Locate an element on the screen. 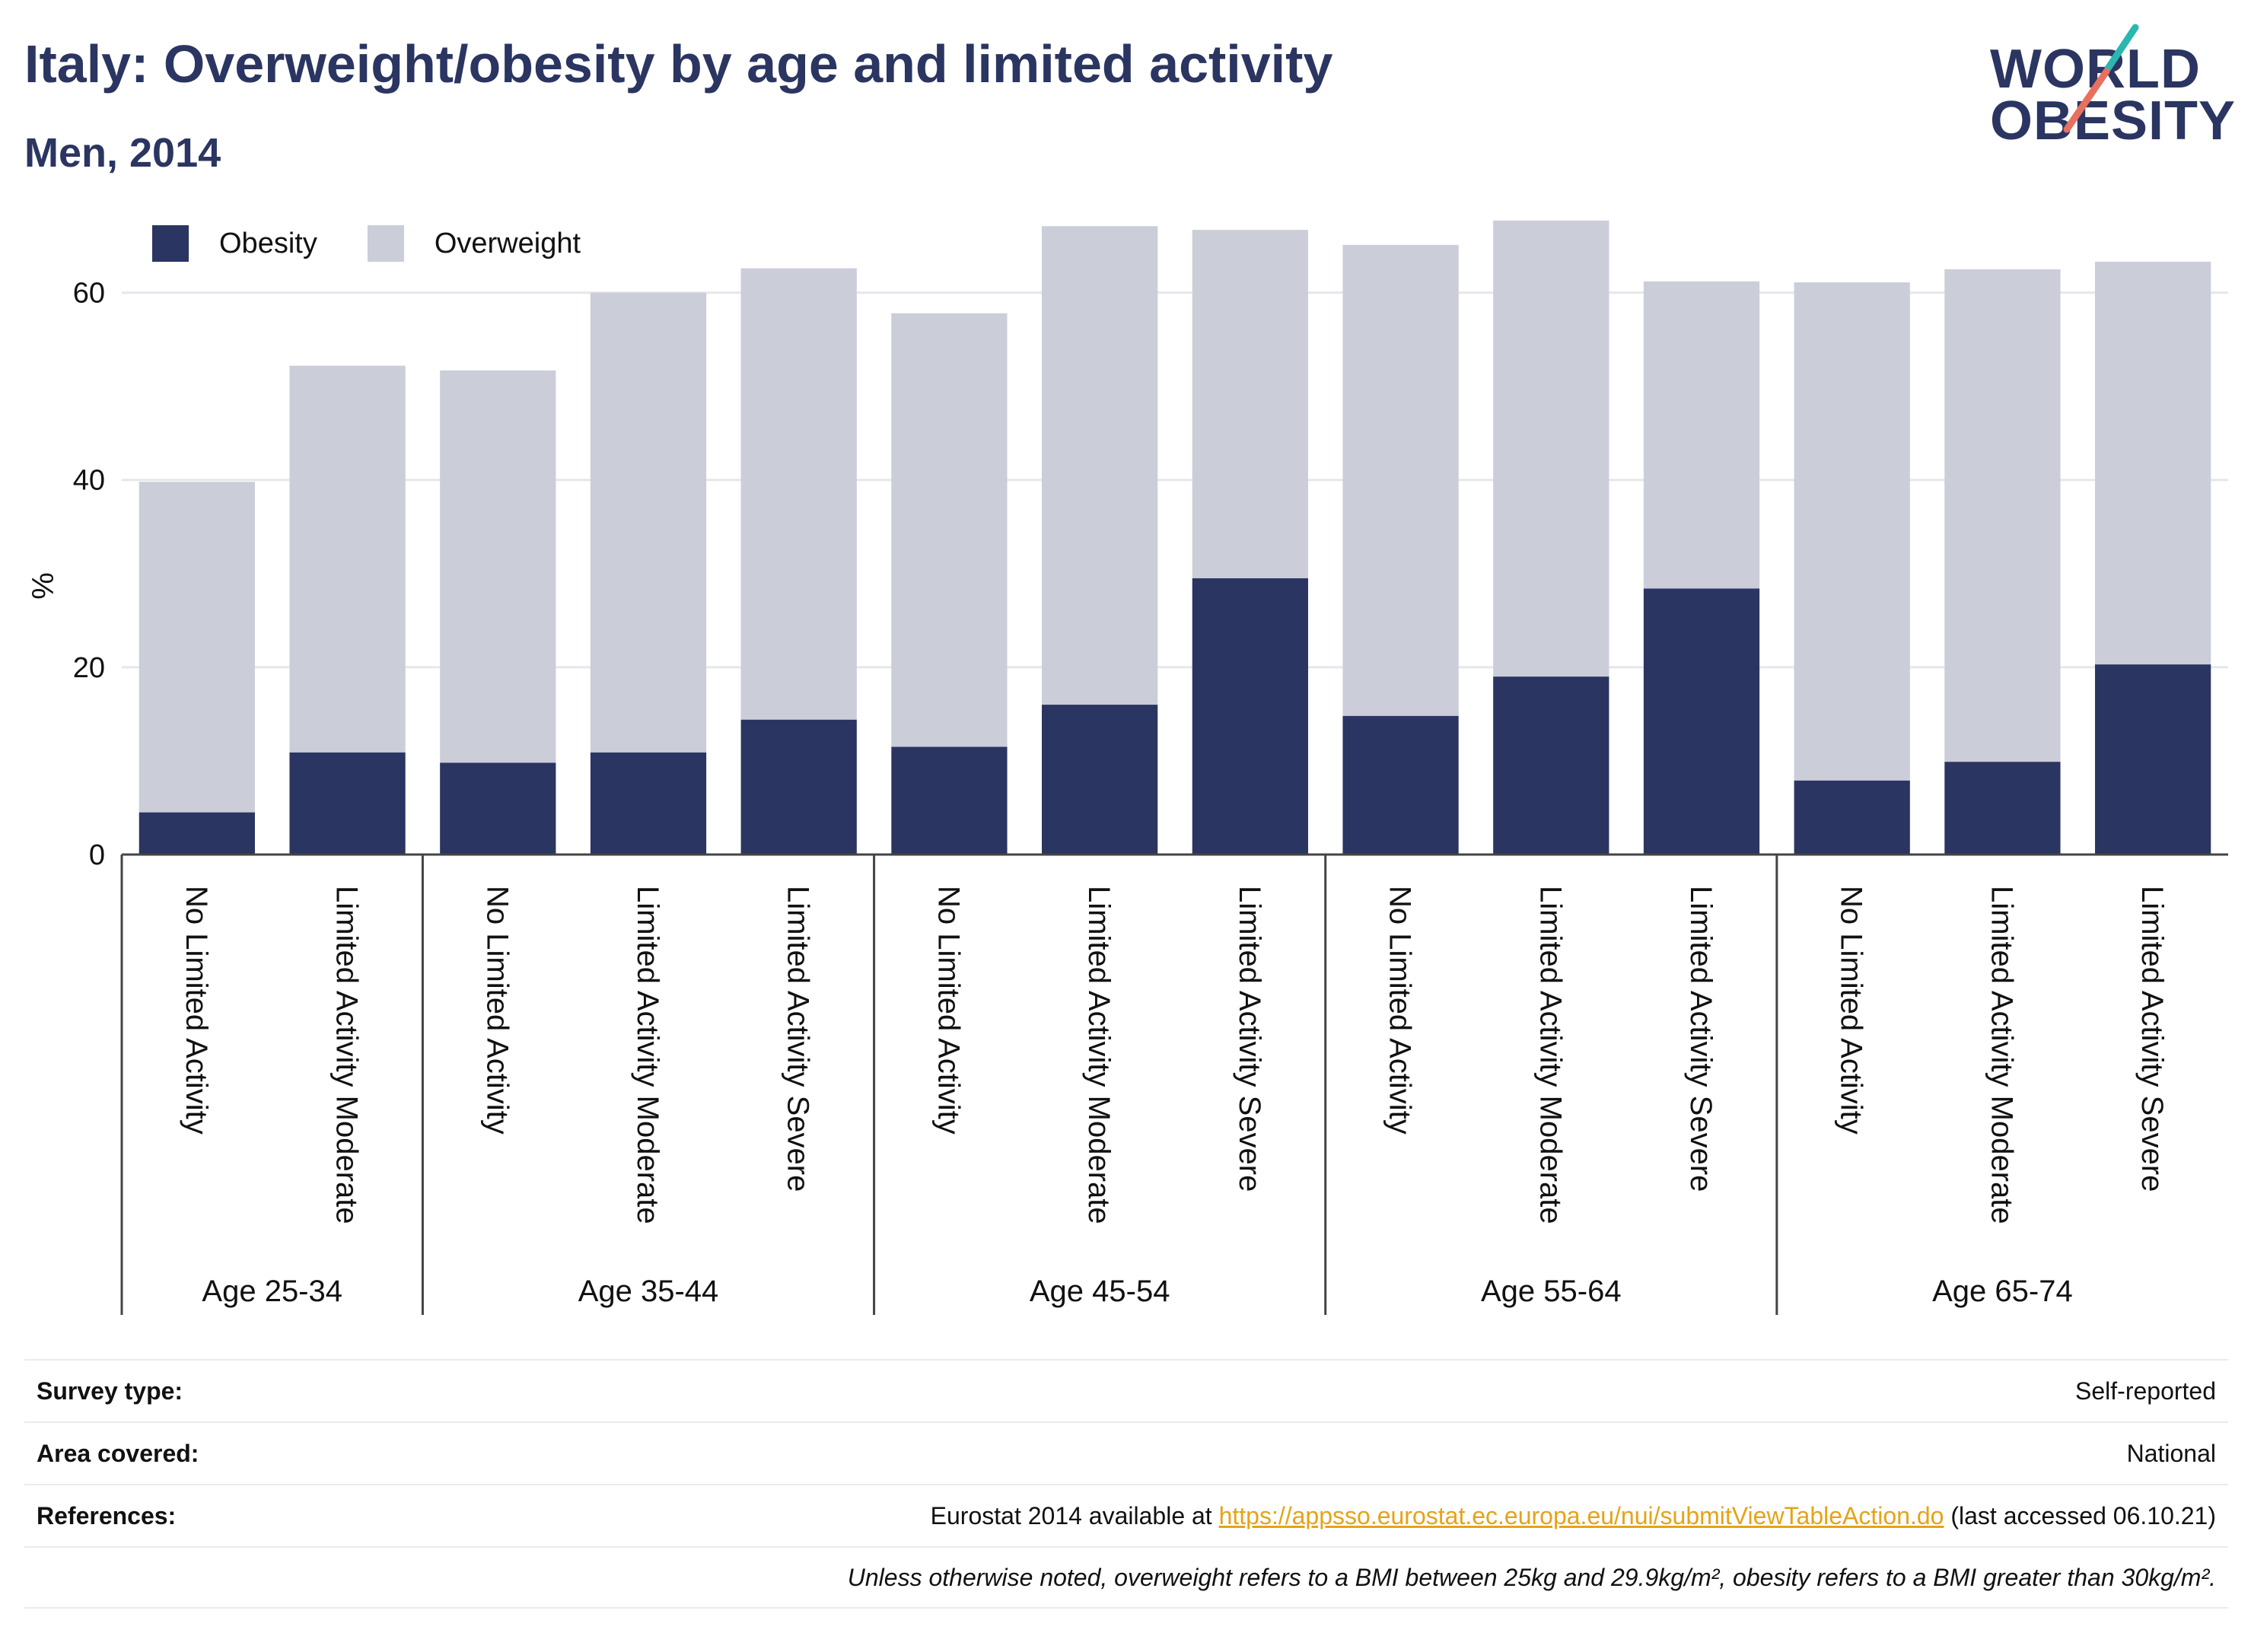  logo-line-2: OBESITY is located at coordinates (2113, 121).